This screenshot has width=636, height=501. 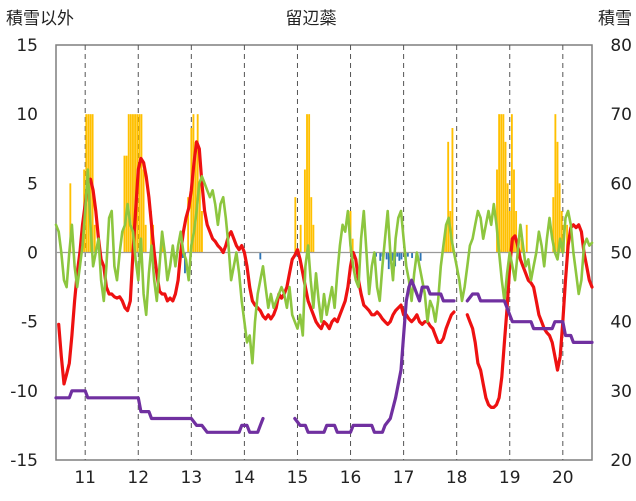 I want to click on y-left-tick-label: 15, so click(x=27, y=46).